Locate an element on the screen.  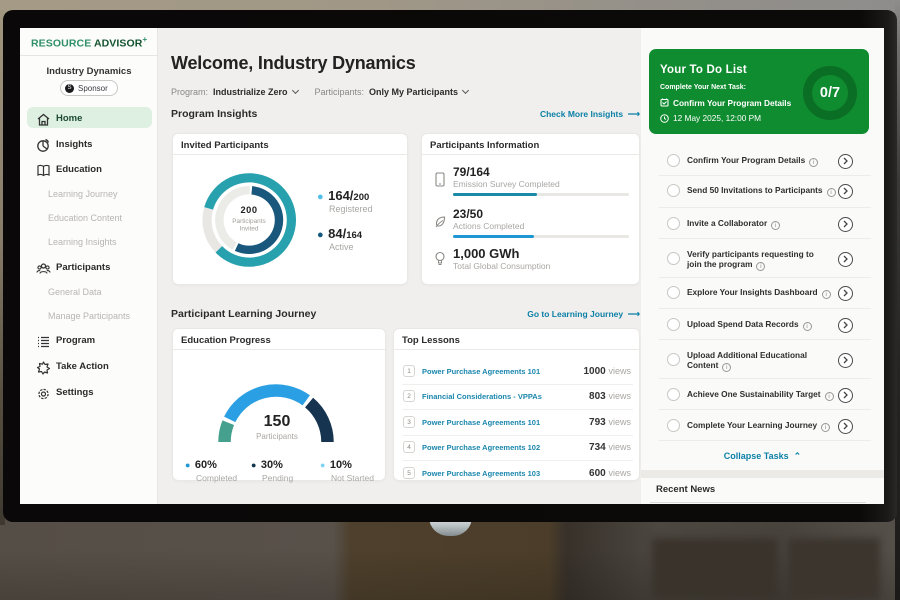
svg-text: Invited is located at coordinates (249, 229).